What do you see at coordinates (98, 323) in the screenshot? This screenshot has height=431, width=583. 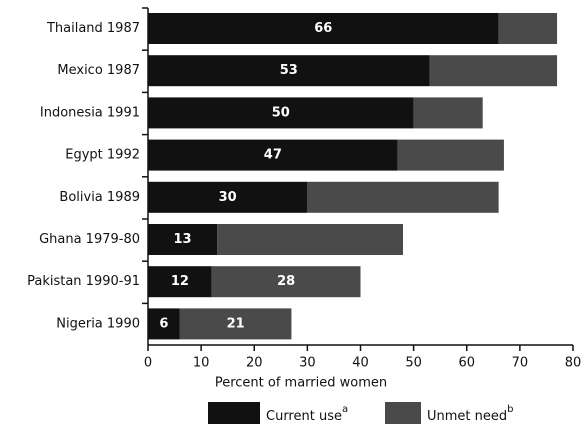 I see `y-tick-label: Nigeria 1990` at bounding box center [98, 323].